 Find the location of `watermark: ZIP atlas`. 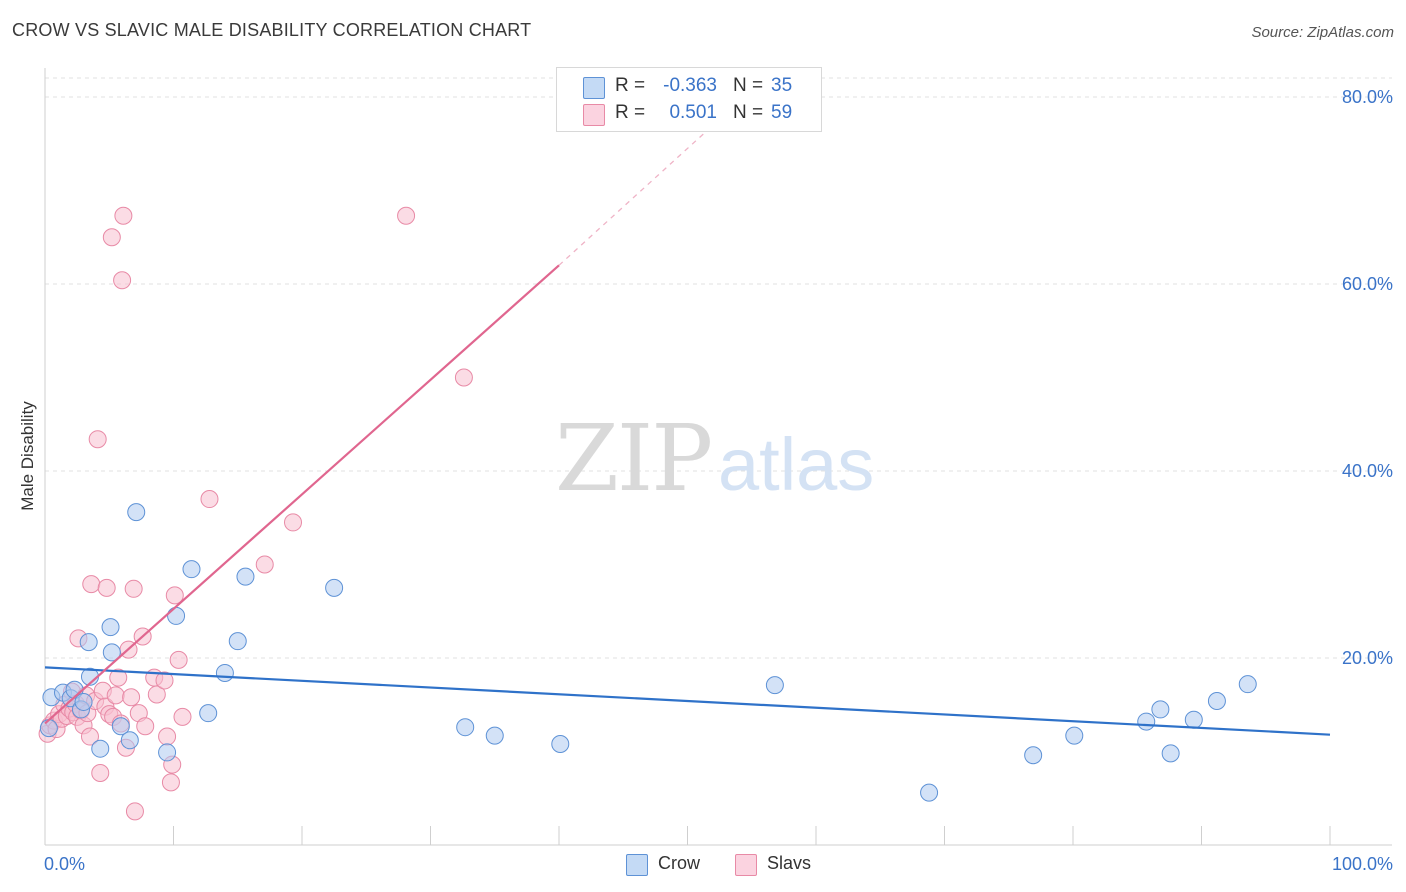

watermark: ZIP atlas is located at coordinates (714, 458).